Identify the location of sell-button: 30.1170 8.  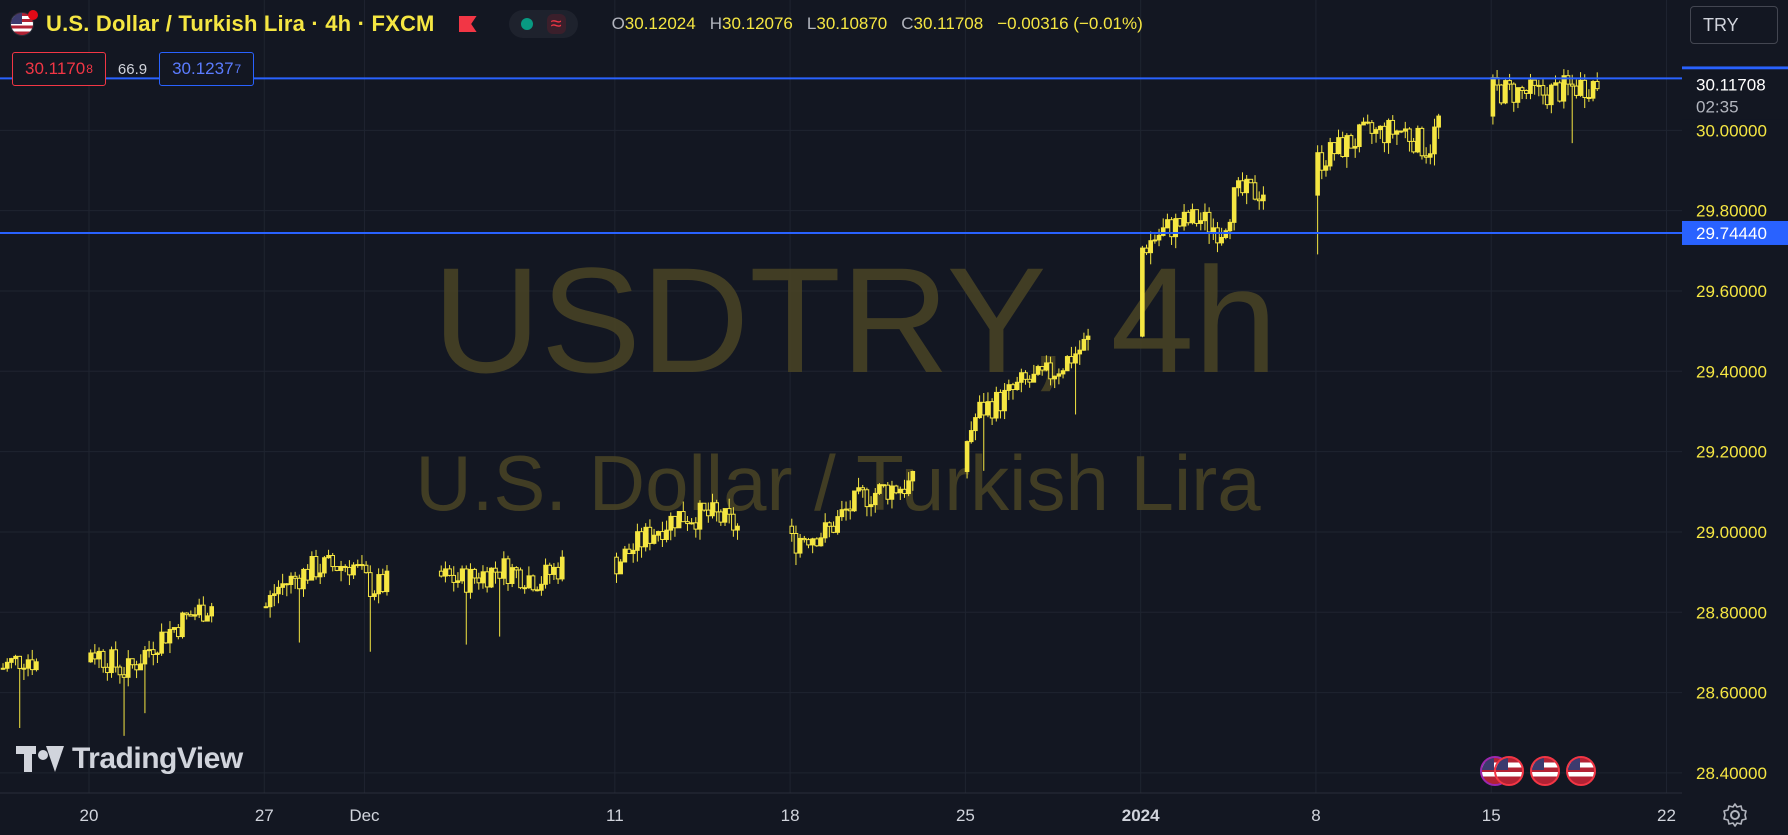
(59, 69).